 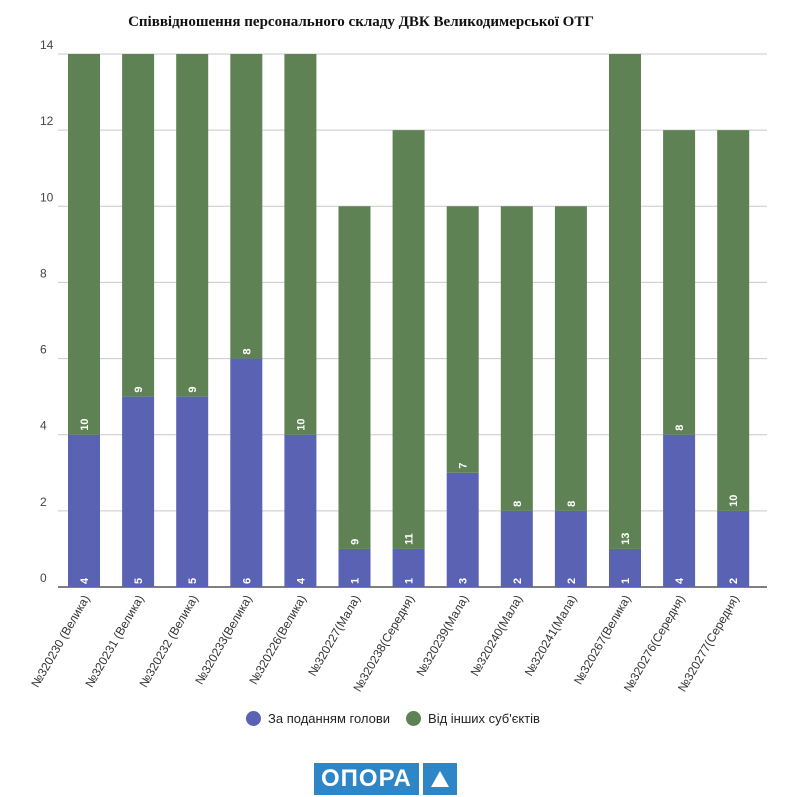 I want to click on x-tick-label: №320240(Мала), so click(x=497, y=635).